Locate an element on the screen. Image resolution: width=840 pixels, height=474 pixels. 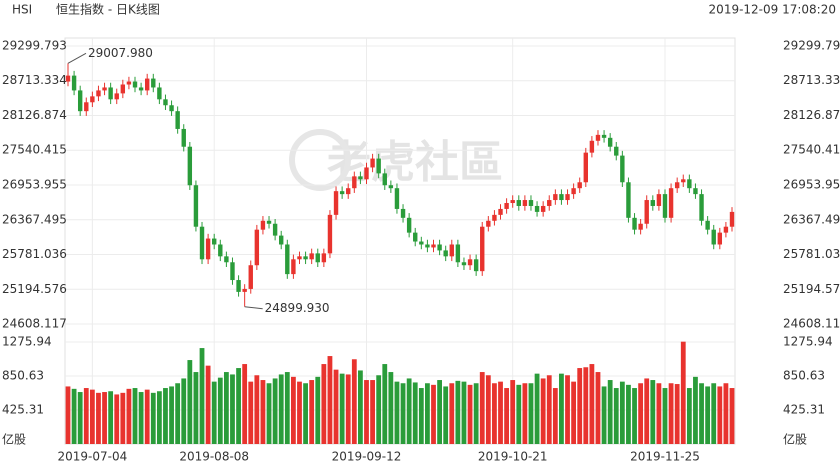
annotation: 29007.980 is located at coordinates (120, 53).